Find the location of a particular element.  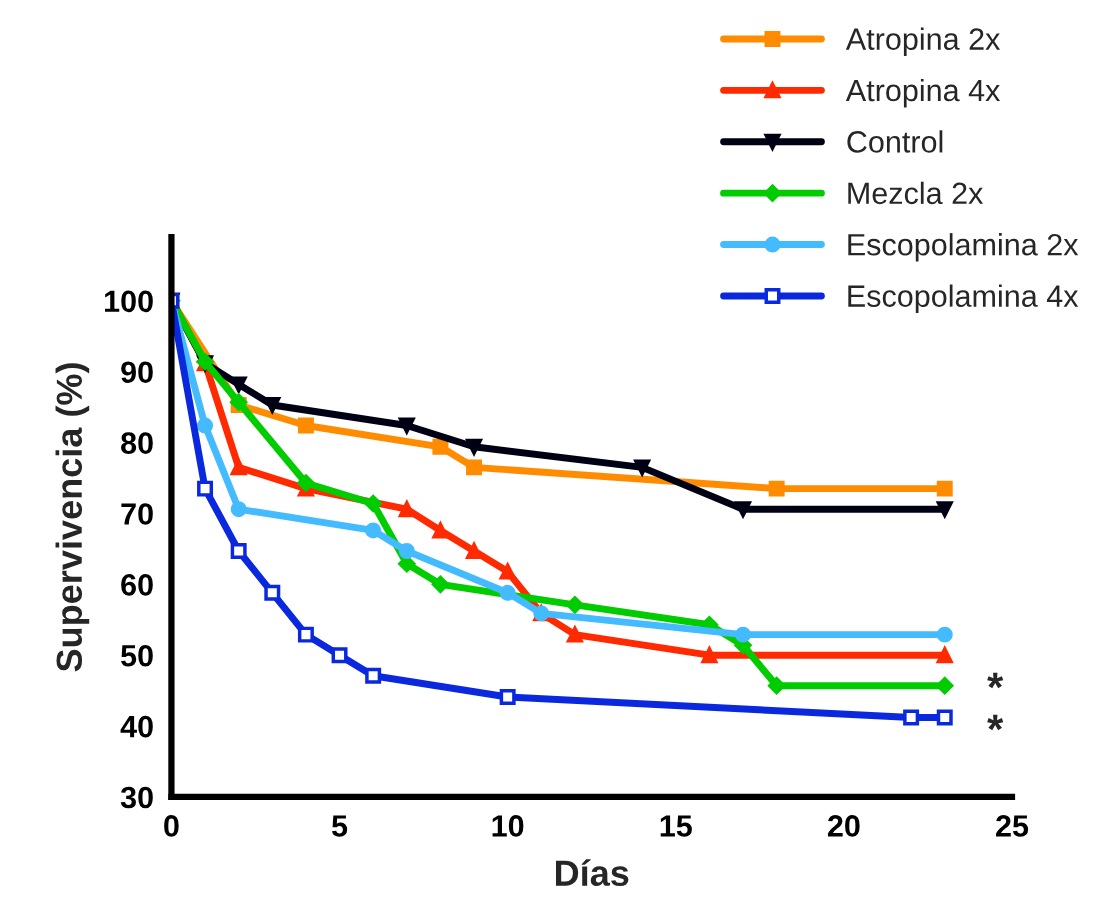

x-tick-label: 5 is located at coordinates (339, 826).